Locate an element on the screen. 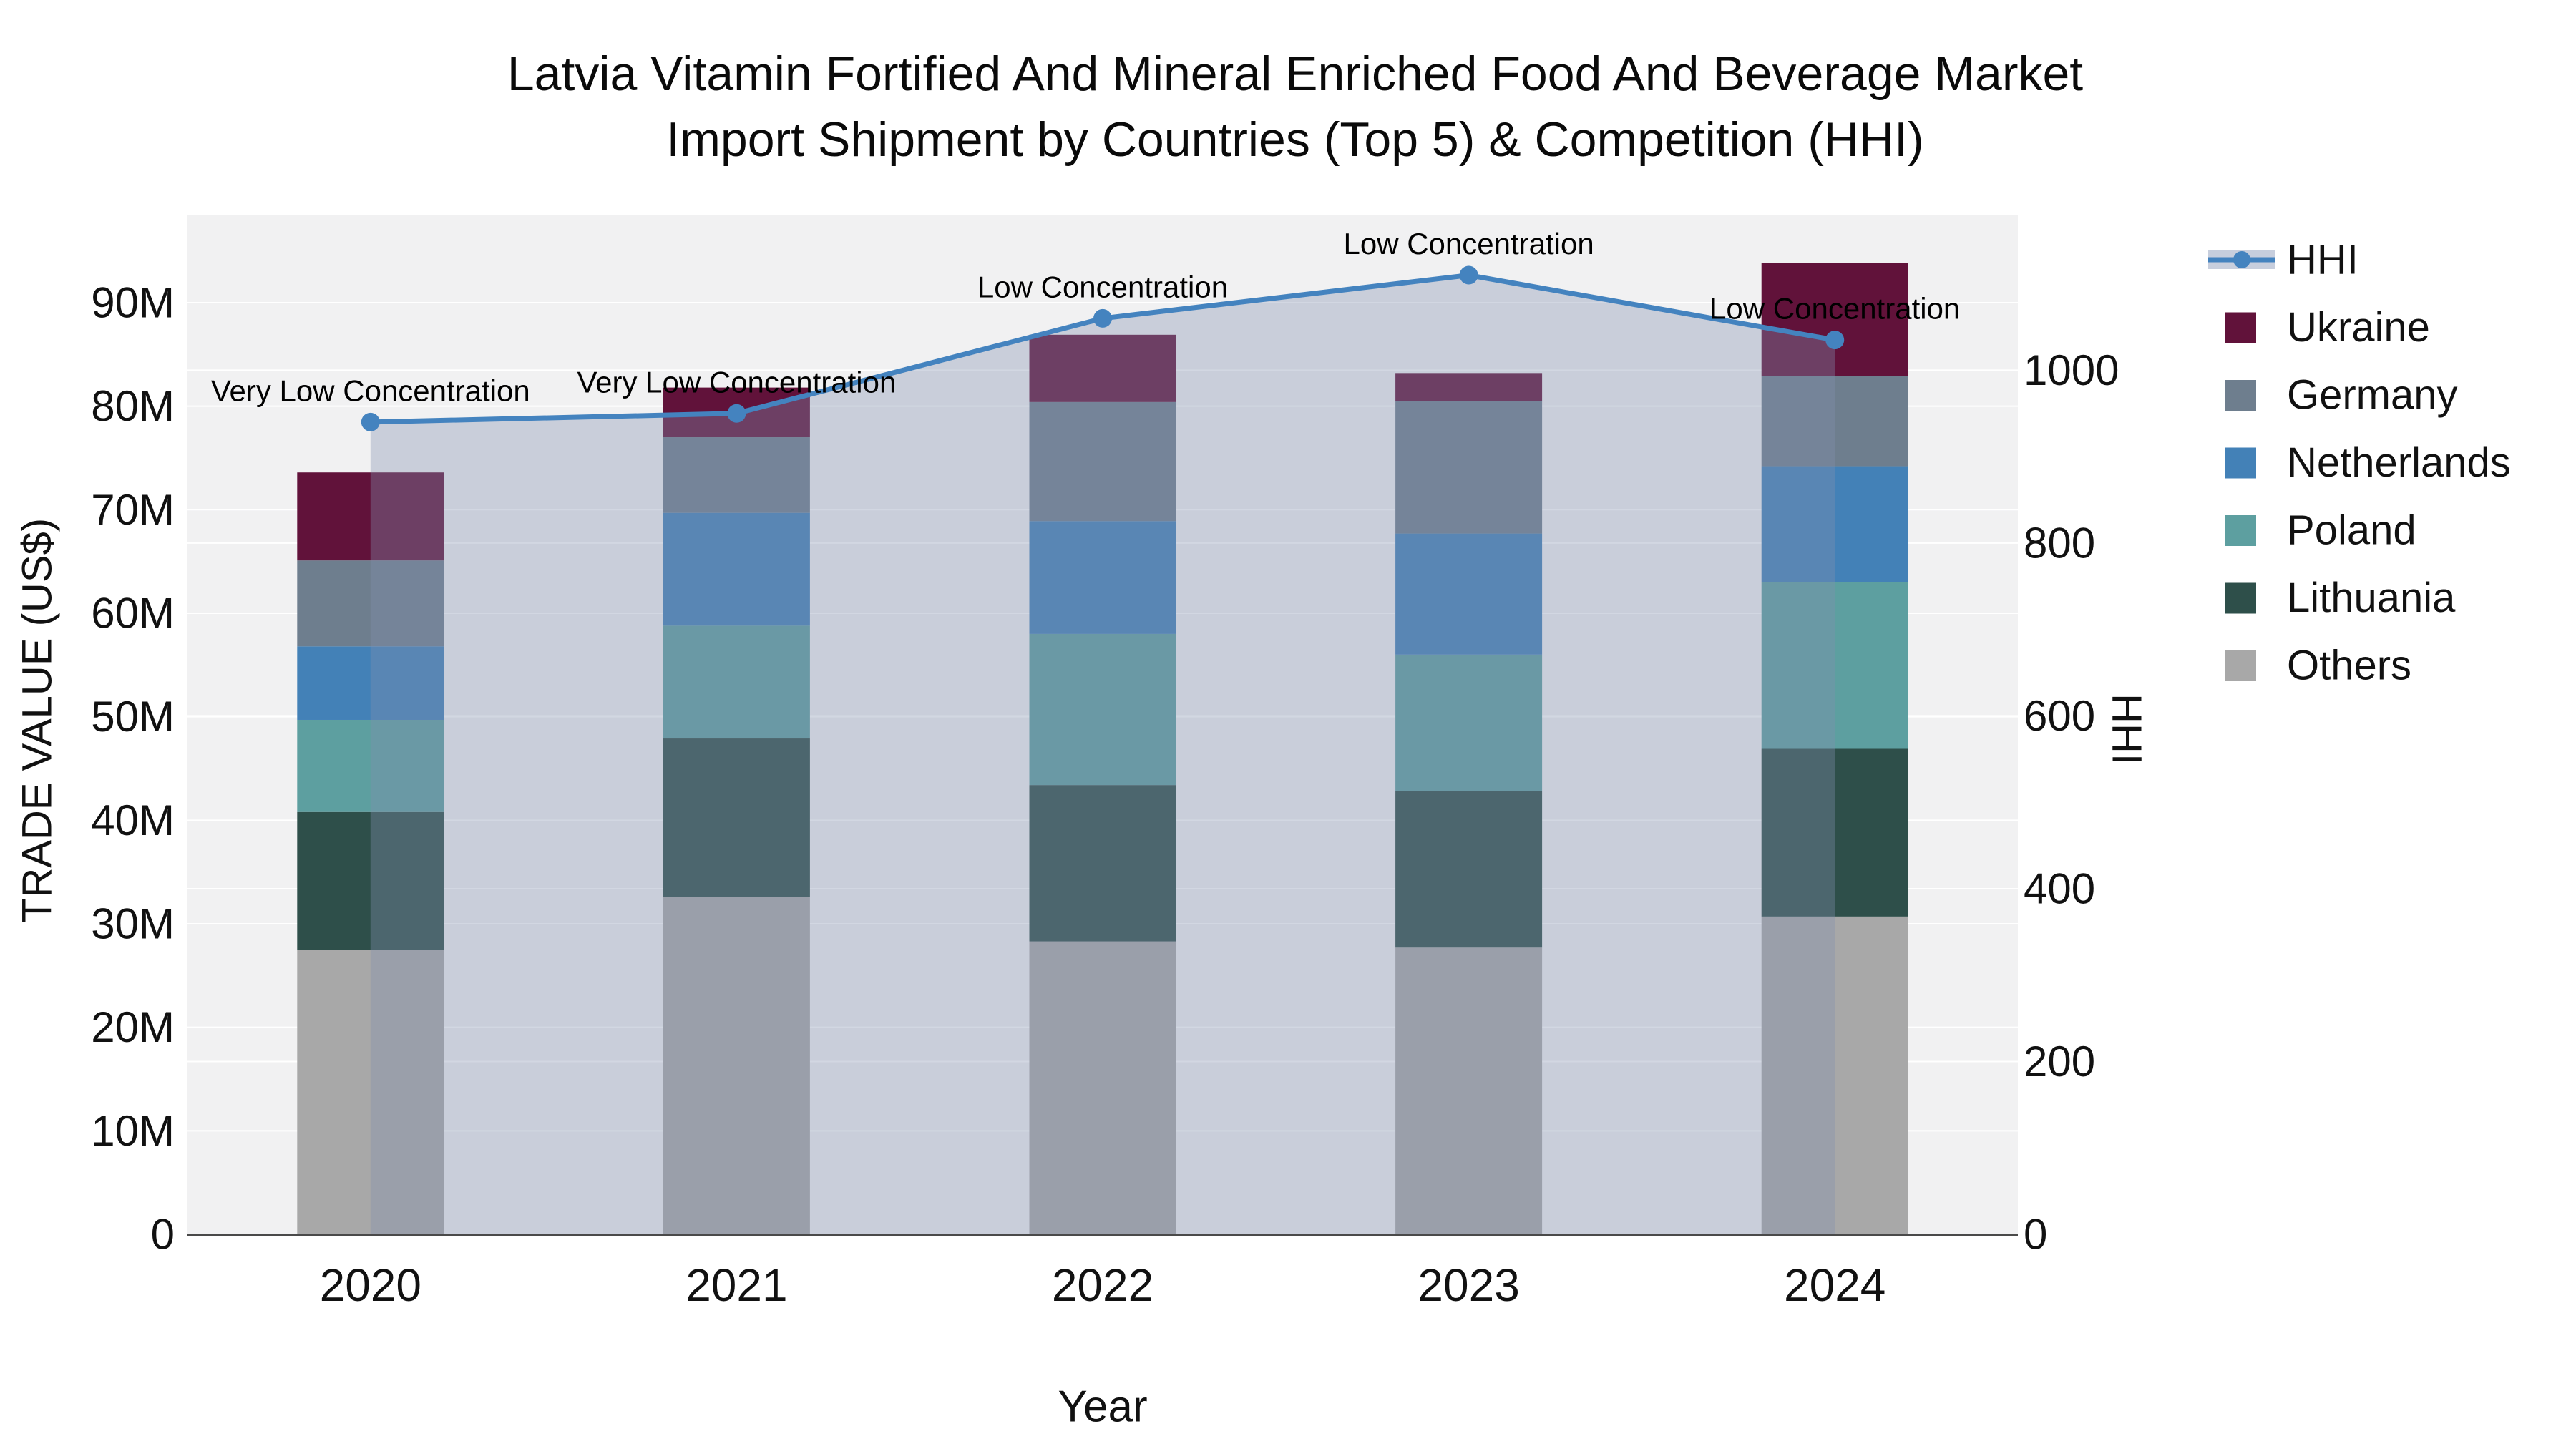 The height and width of the screenshot is (1449, 2576). x-tick-2024: 2024 is located at coordinates (1834, 1285).